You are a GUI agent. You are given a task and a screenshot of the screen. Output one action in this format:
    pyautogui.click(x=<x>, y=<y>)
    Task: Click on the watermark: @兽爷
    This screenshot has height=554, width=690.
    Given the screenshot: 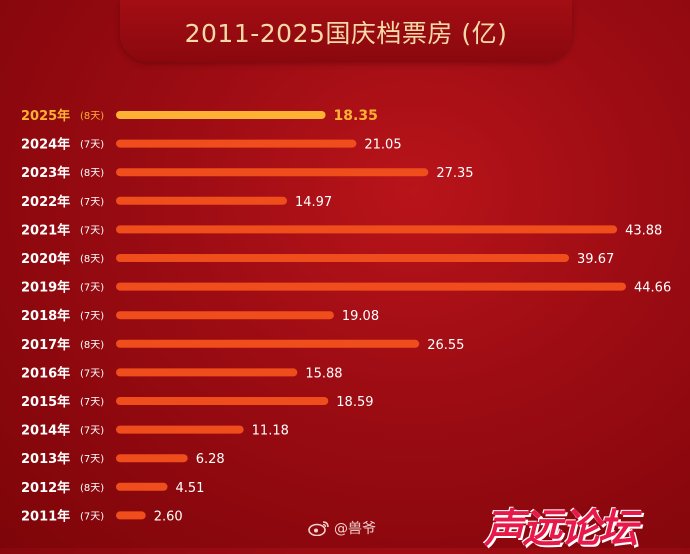 What is the action you would take?
    pyautogui.click(x=342, y=528)
    